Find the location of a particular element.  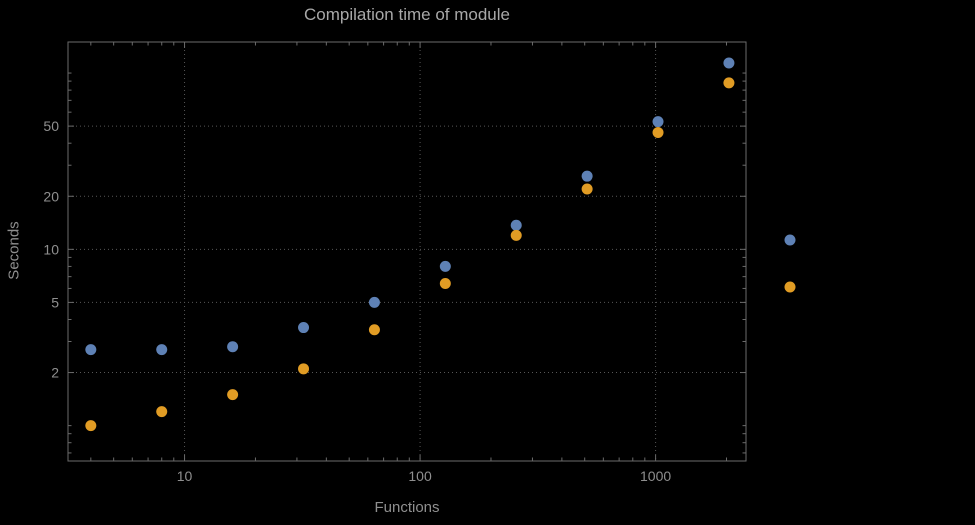

chart-title: Compilation time of module is located at coordinates (407, 14).